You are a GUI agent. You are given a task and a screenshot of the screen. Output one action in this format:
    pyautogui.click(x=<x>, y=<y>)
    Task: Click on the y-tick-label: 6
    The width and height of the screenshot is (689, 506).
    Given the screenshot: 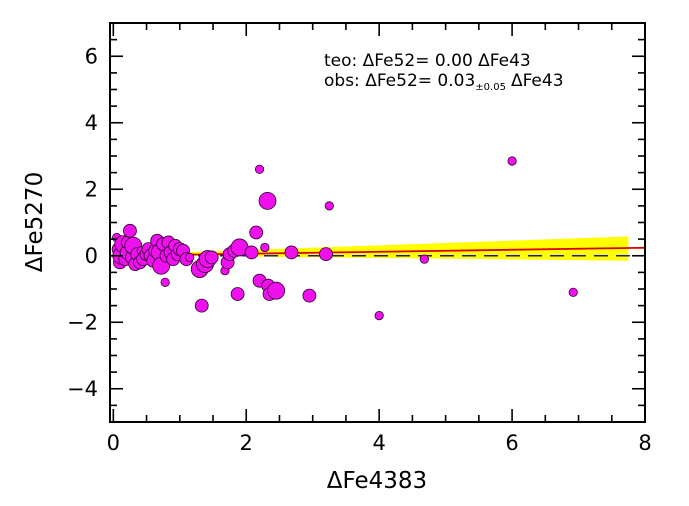 What is the action you would take?
    pyautogui.click(x=91, y=56)
    